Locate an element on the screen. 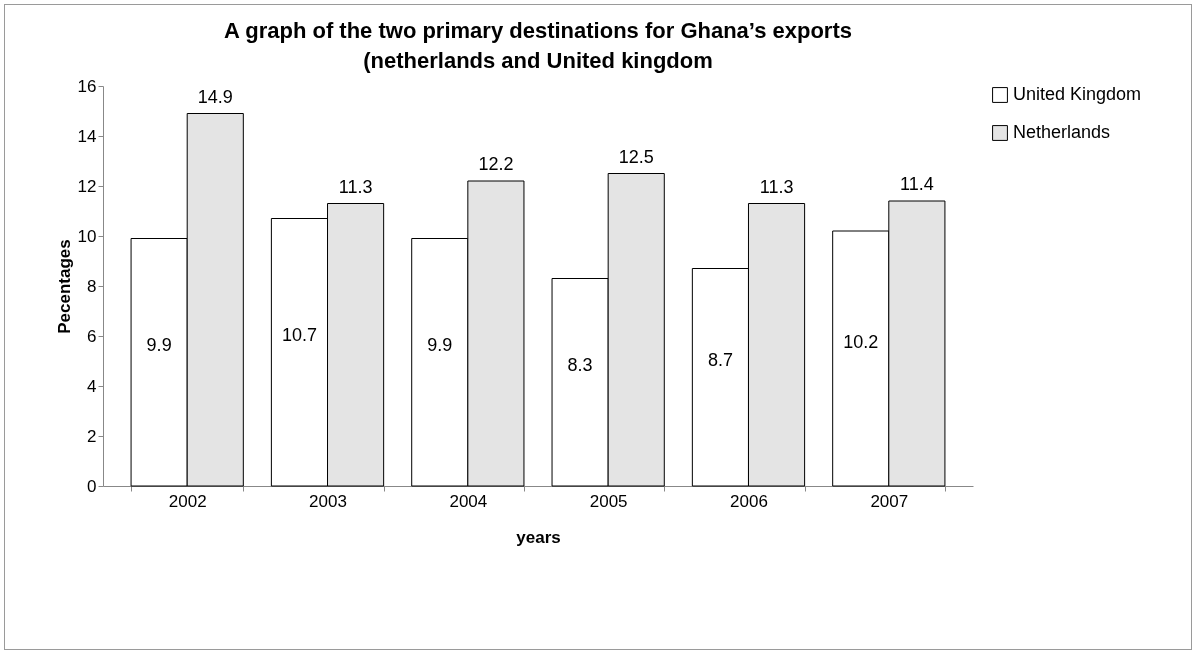  data-label: 14.9 is located at coordinates (215, 96).